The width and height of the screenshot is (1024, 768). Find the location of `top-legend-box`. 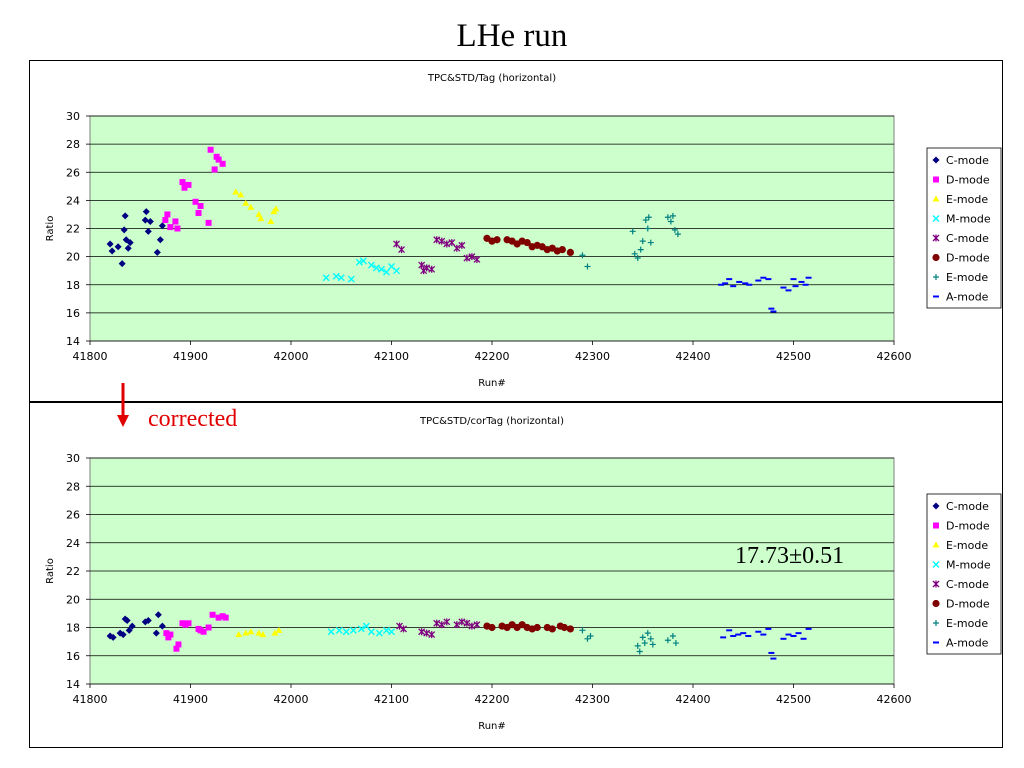

top-legend-box is located at coordinates (964, 228).